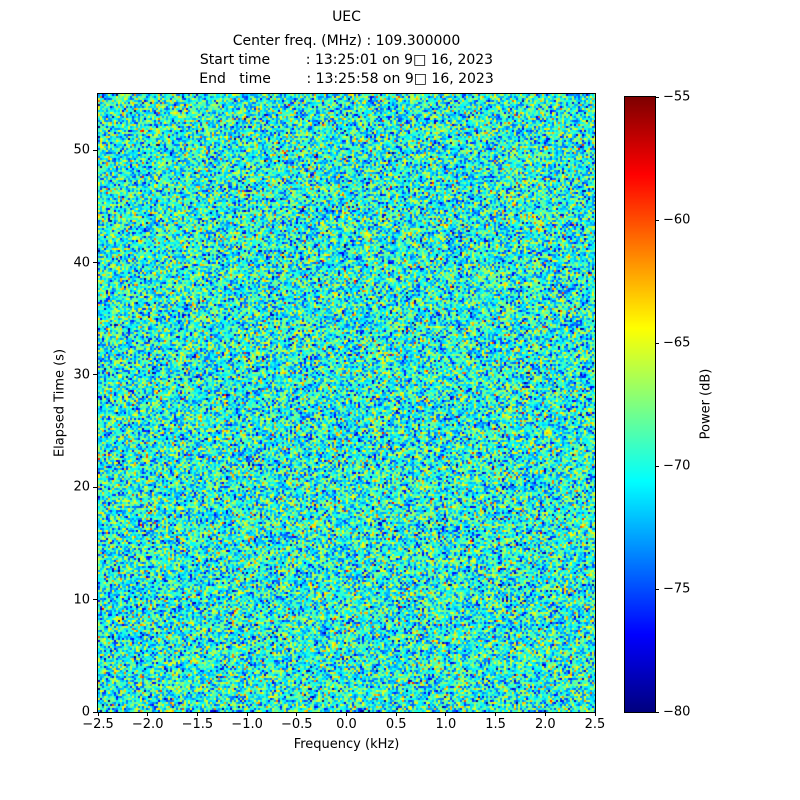 The image size is (800, 800). I want to click on x-tick-label: 2.0, so click(545, 724).